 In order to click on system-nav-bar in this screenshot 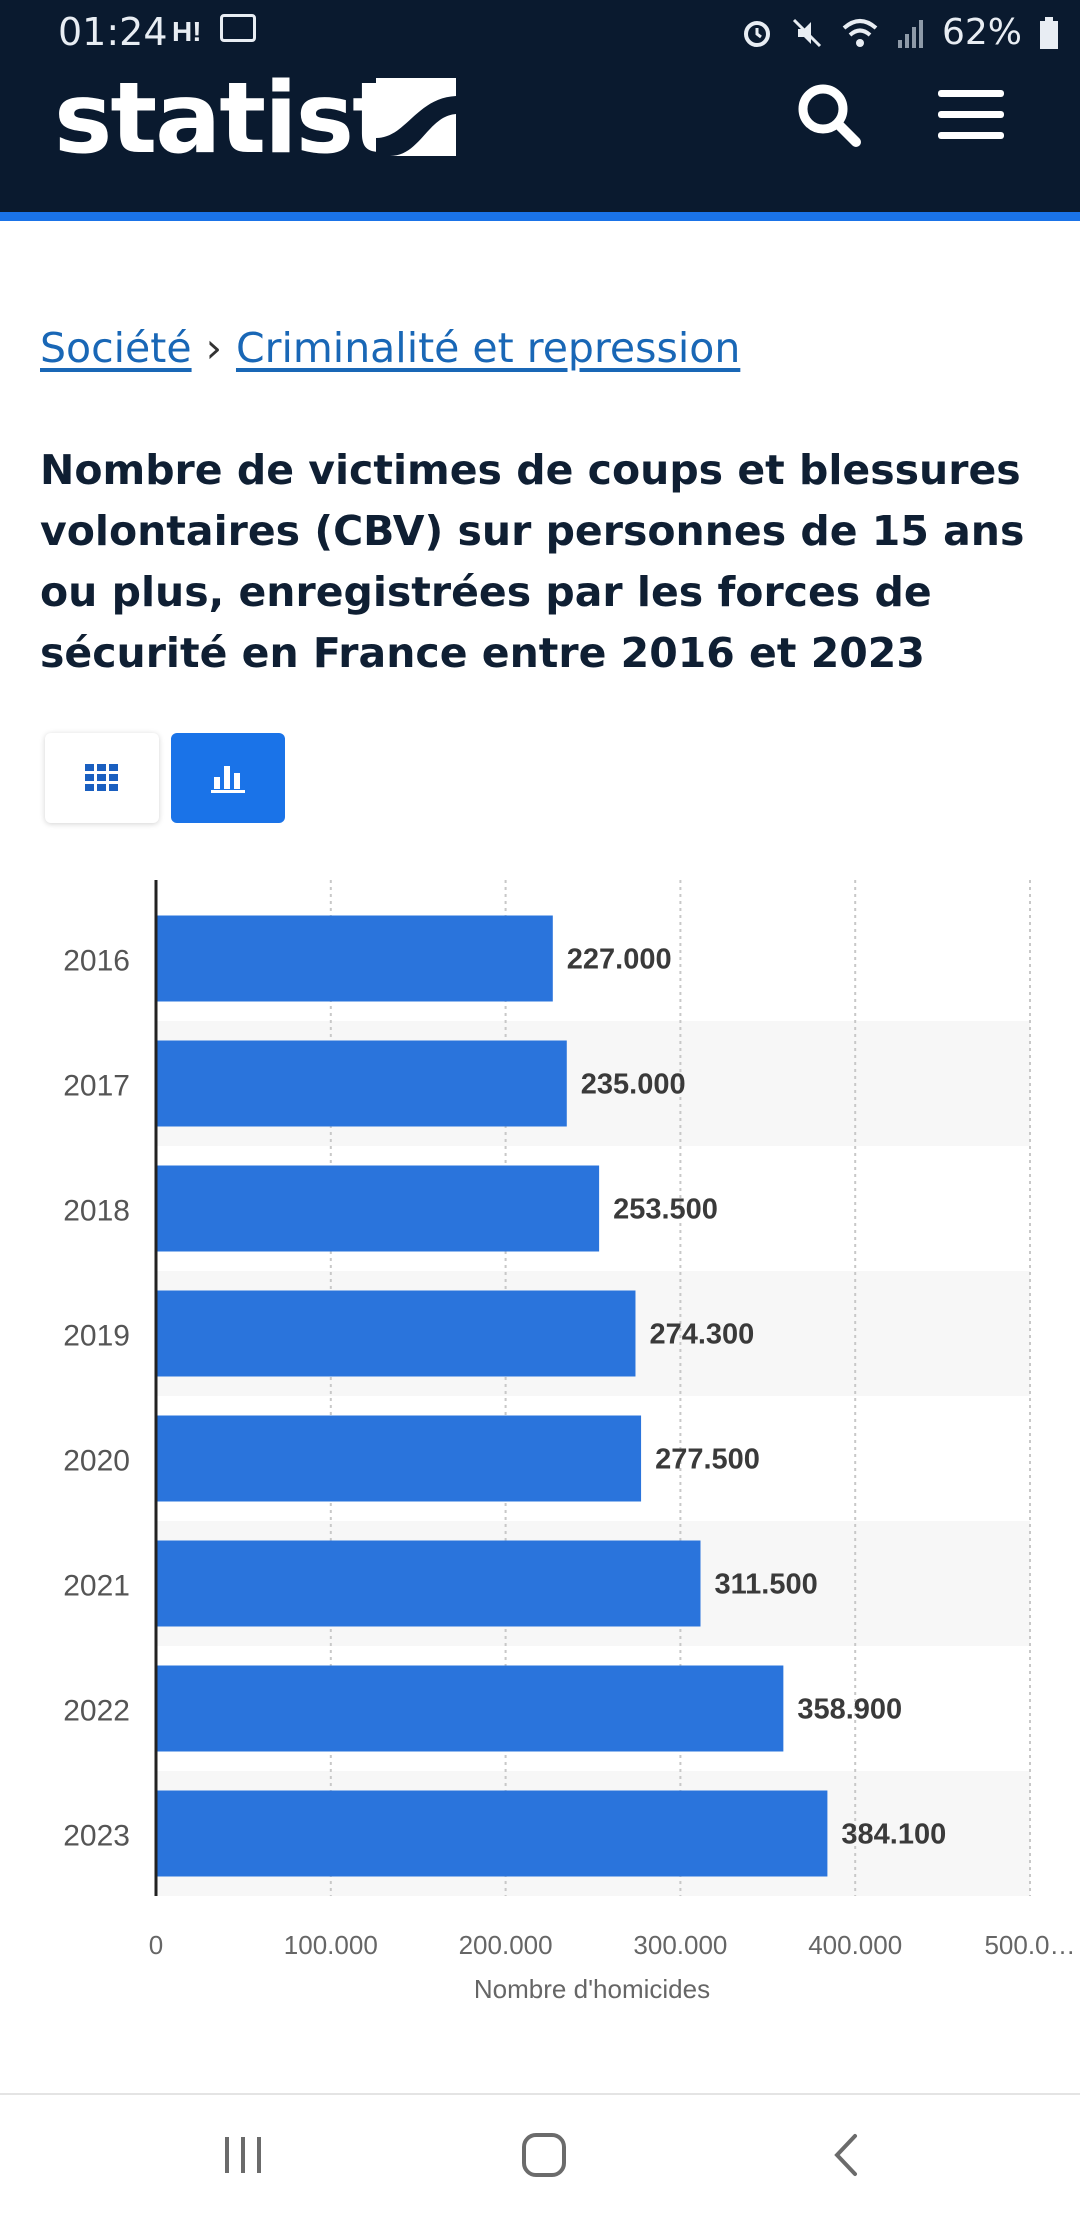, I will do `click(540, 2157)`.